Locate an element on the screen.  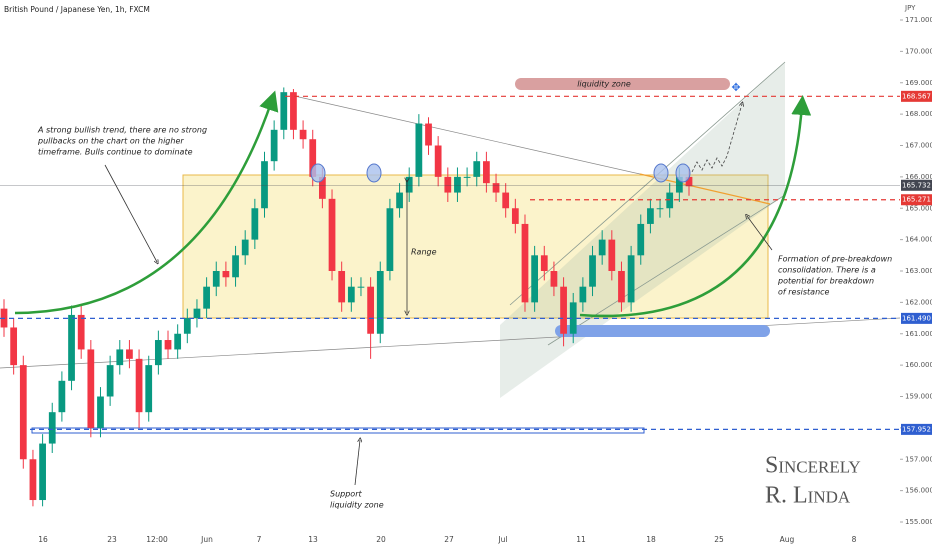
x-tick-label: 16 is located at coordinates (43, 539).